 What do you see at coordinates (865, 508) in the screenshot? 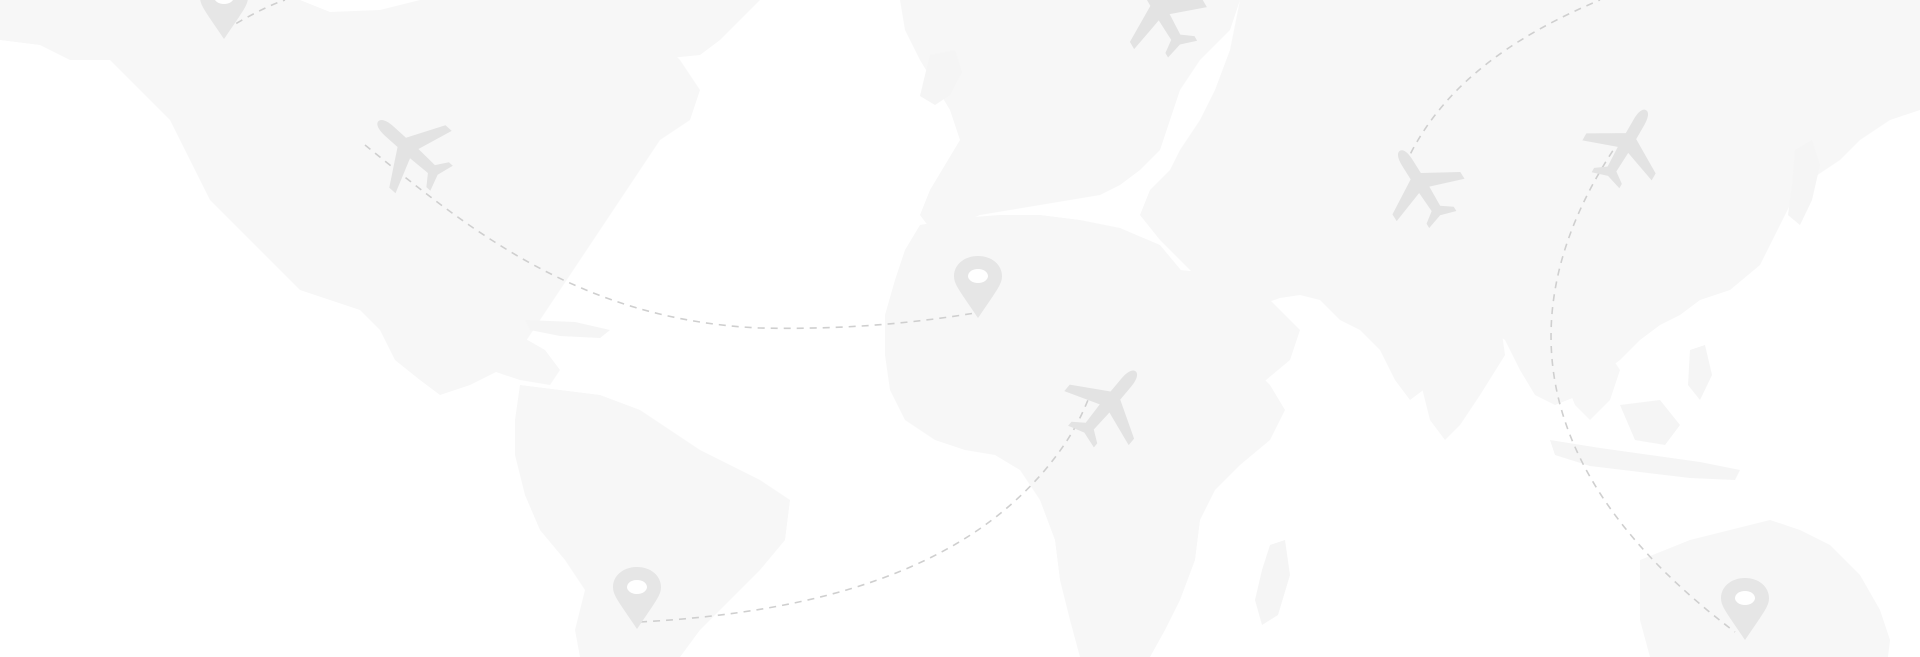
I see `route-sa-to-africa` at bounding box center [865, 508].